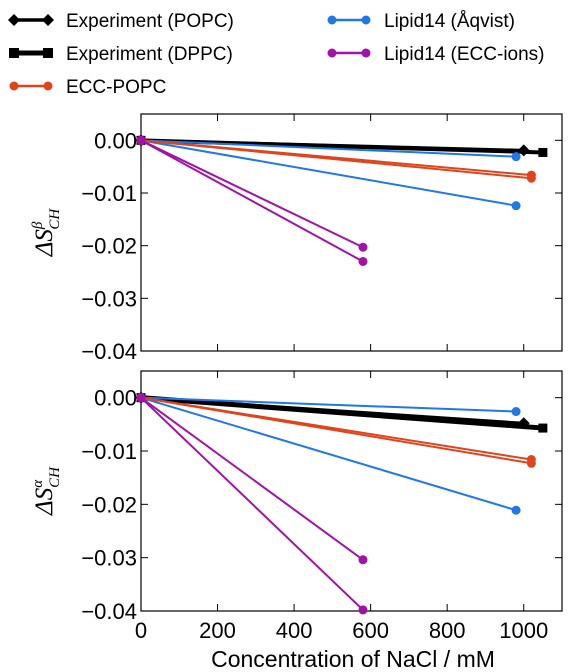  Describe the element at coordinates (449, 21) in the screenshot. I see `legend-label: Lipid14 (Åqvist)` at that location.